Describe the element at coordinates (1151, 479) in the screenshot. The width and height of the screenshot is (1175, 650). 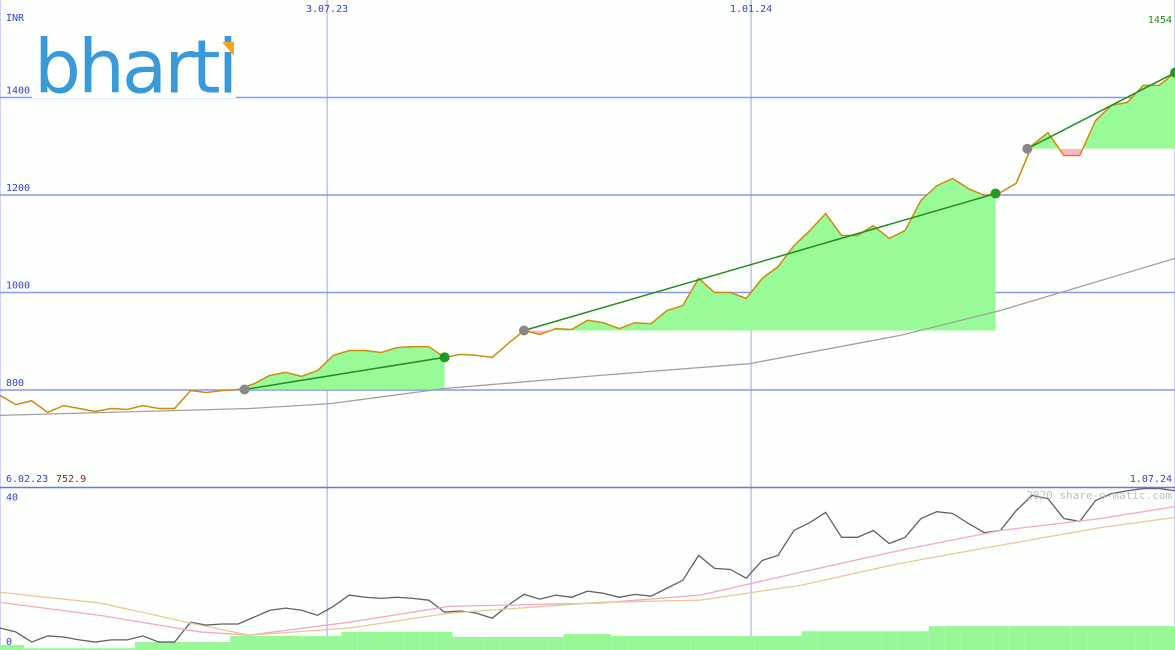
I see `x-tick-label: 1.07.24` at that location.